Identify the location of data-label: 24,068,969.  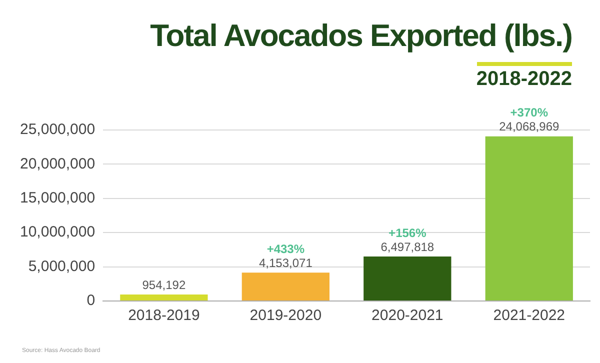
(529, 127).